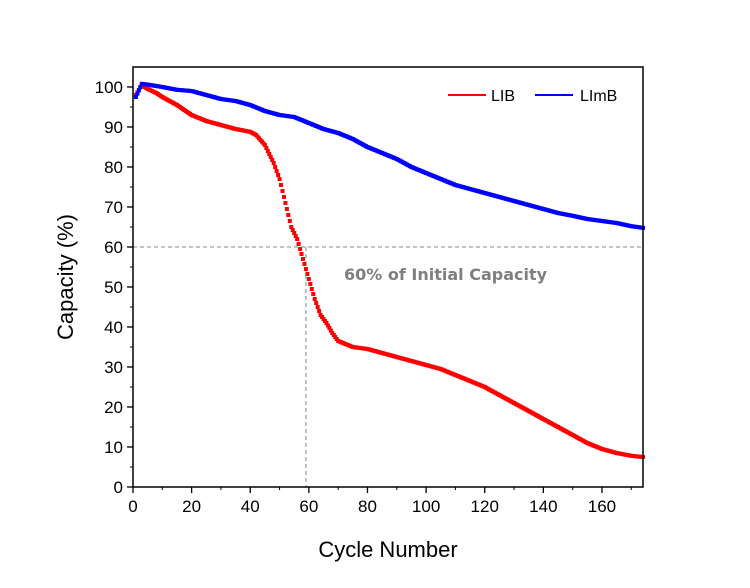 The width and height of the screenshot is (750, 588). Describe the element at coordinates (532, 96) in the screenshot. I see `legend: LIB LImB` at that location.